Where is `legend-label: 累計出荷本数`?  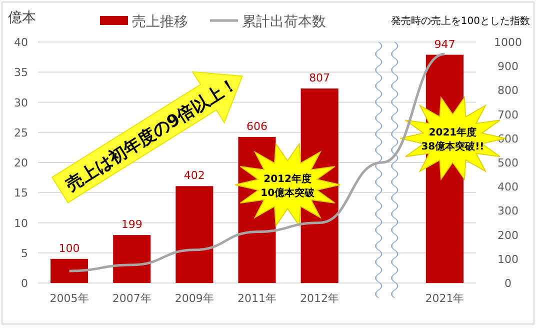 legend-label: 累計出荷本数 is located at coordinates (284, 22).